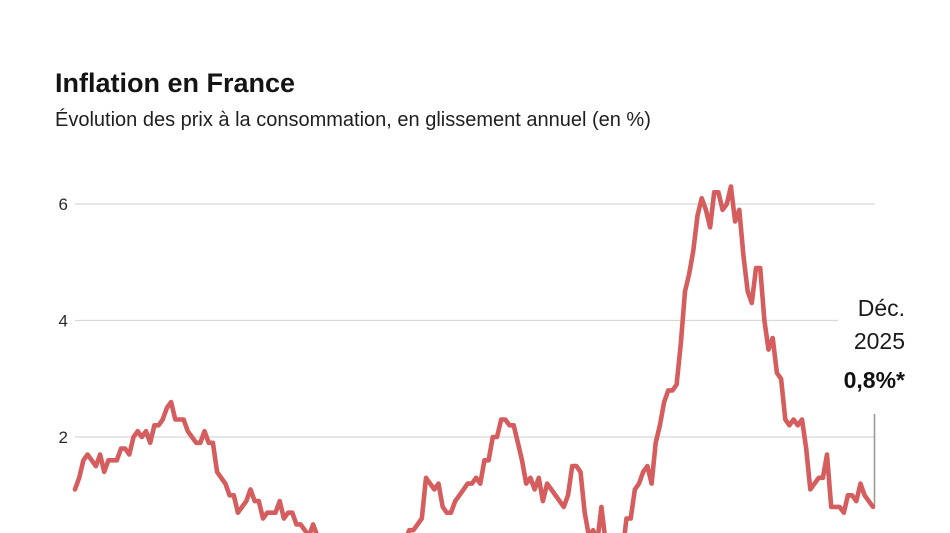  I want to click on page-title: Inflation en France, so click(175, 83).